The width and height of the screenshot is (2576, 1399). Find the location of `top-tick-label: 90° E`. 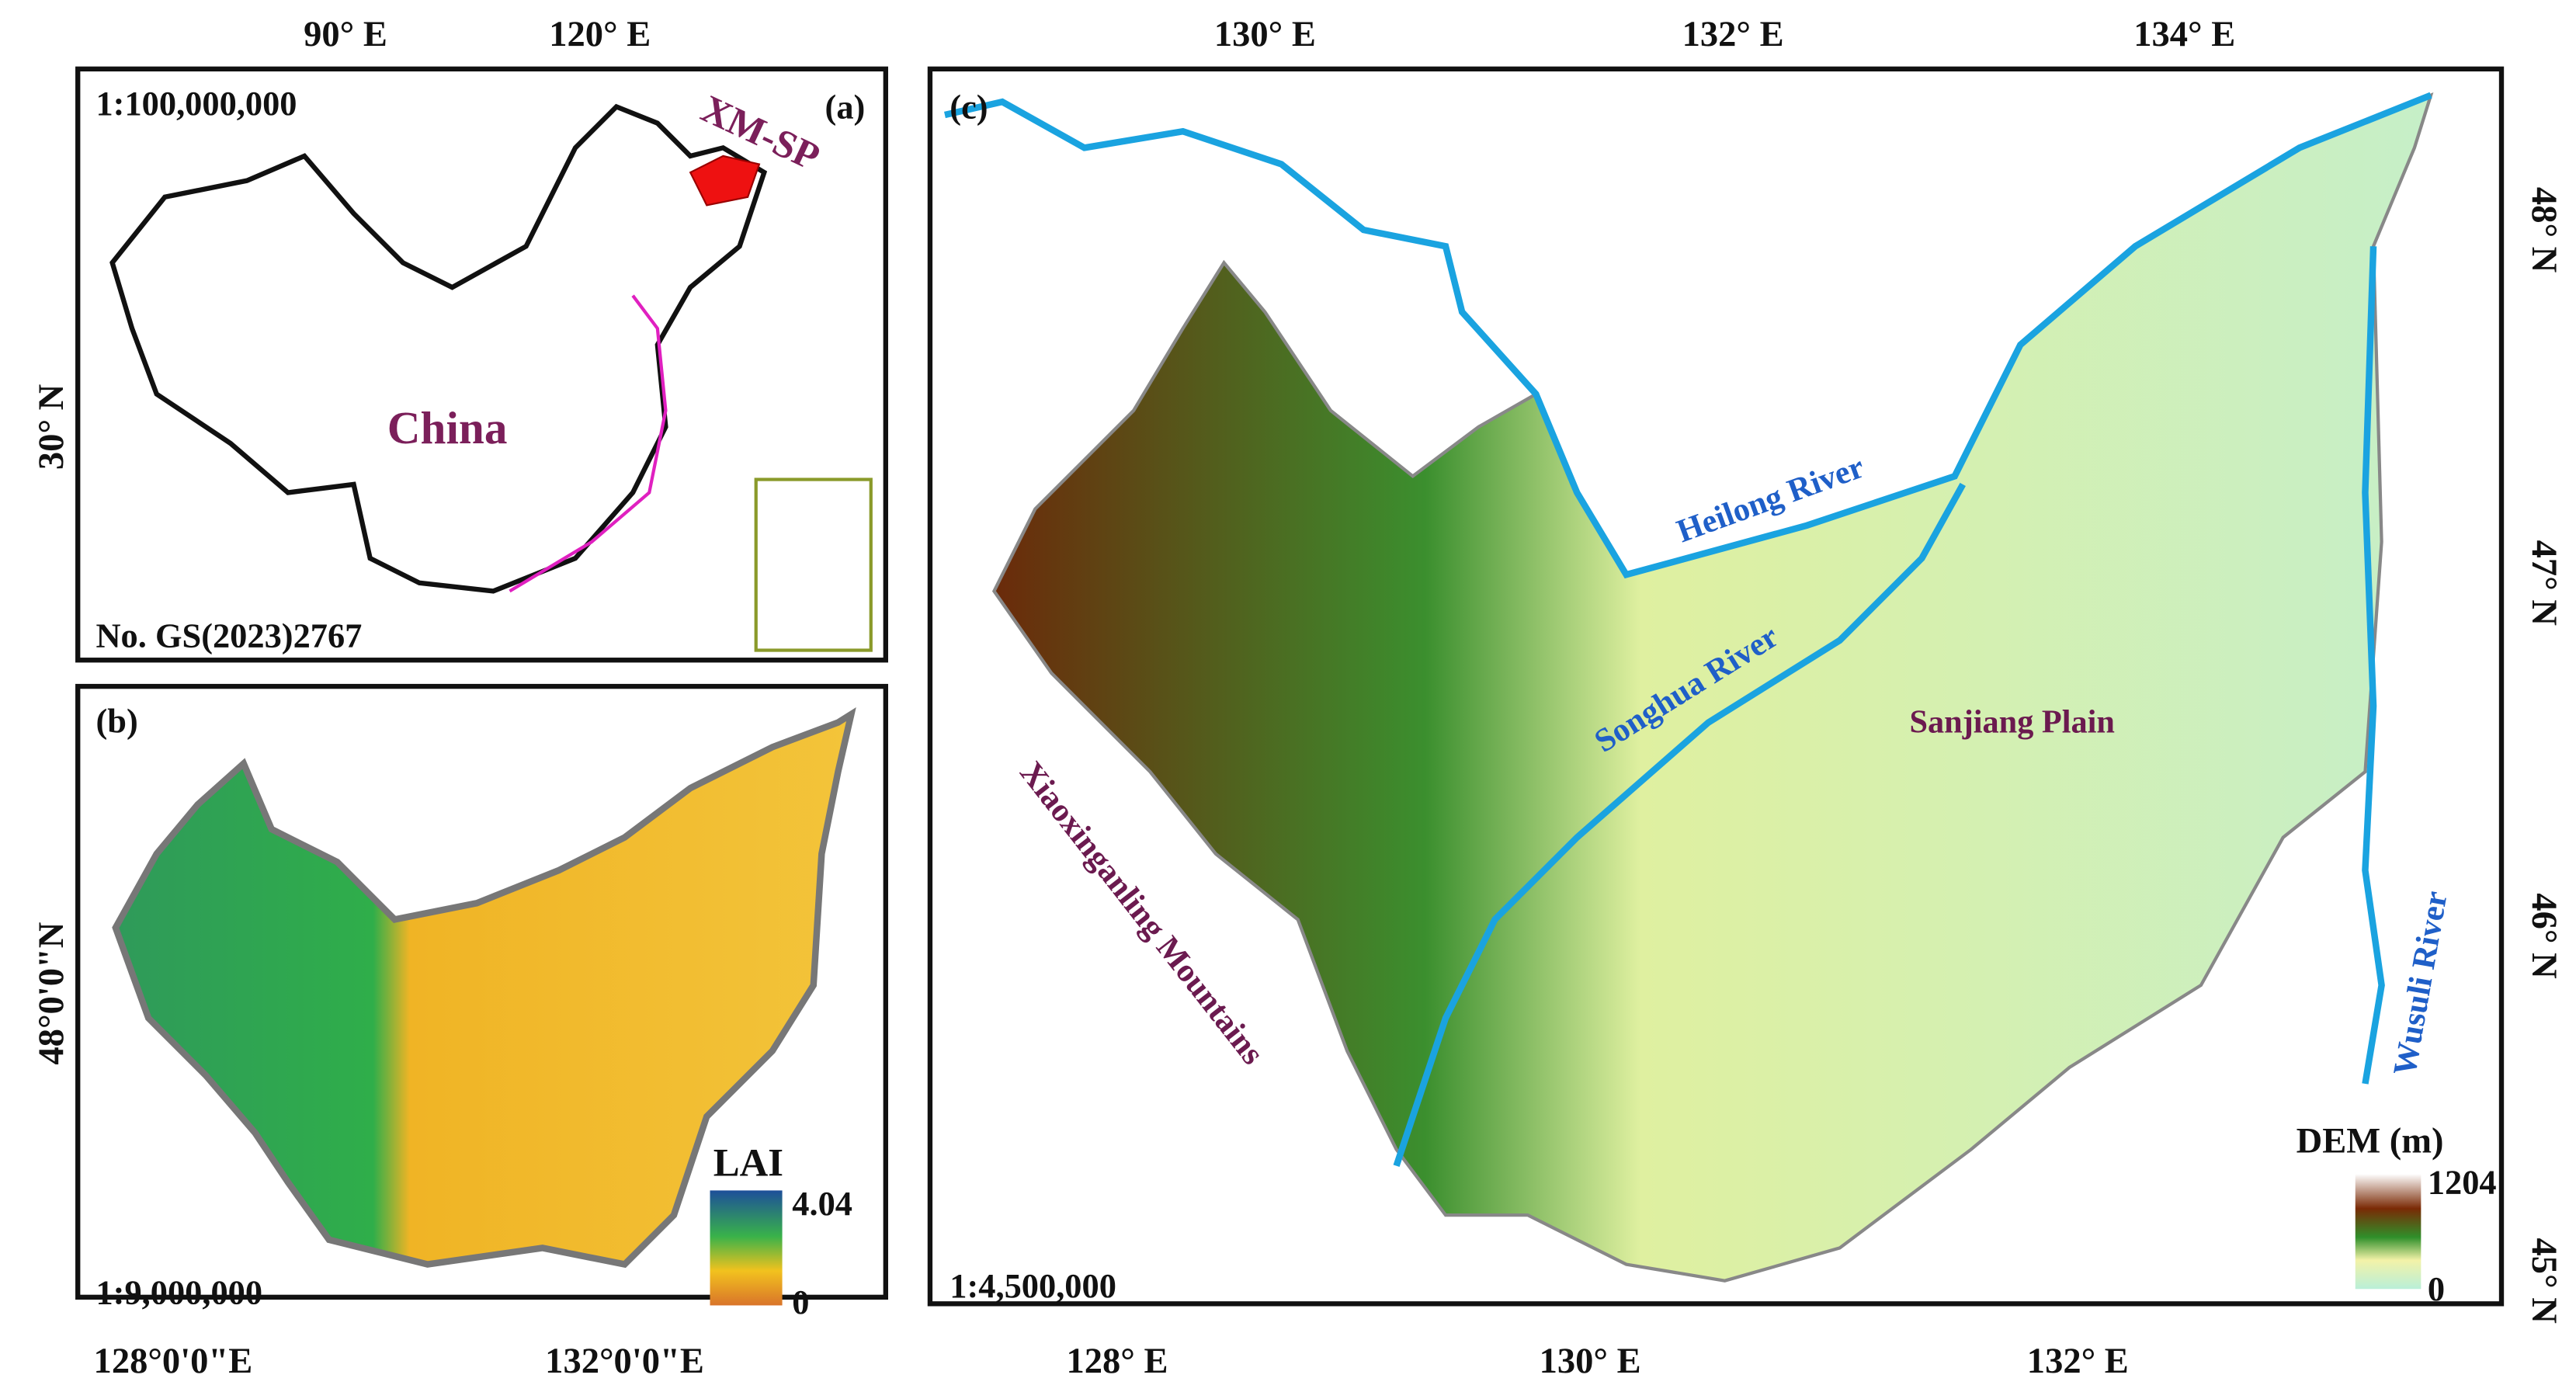

top-tick-label: 90° E is located at coordinates (345, 34).